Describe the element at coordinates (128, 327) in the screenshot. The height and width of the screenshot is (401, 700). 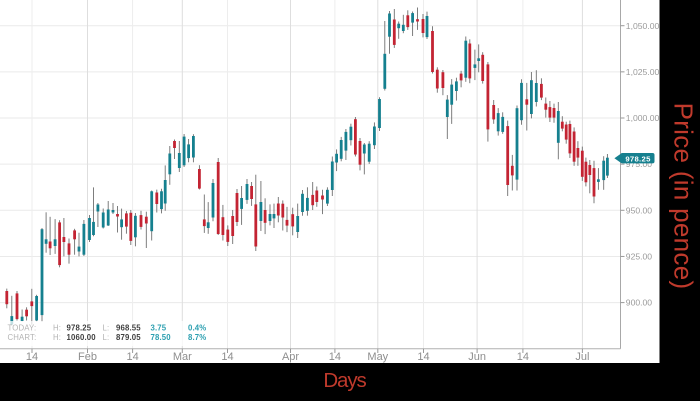
I see `svg-text: 968.55` at that location.